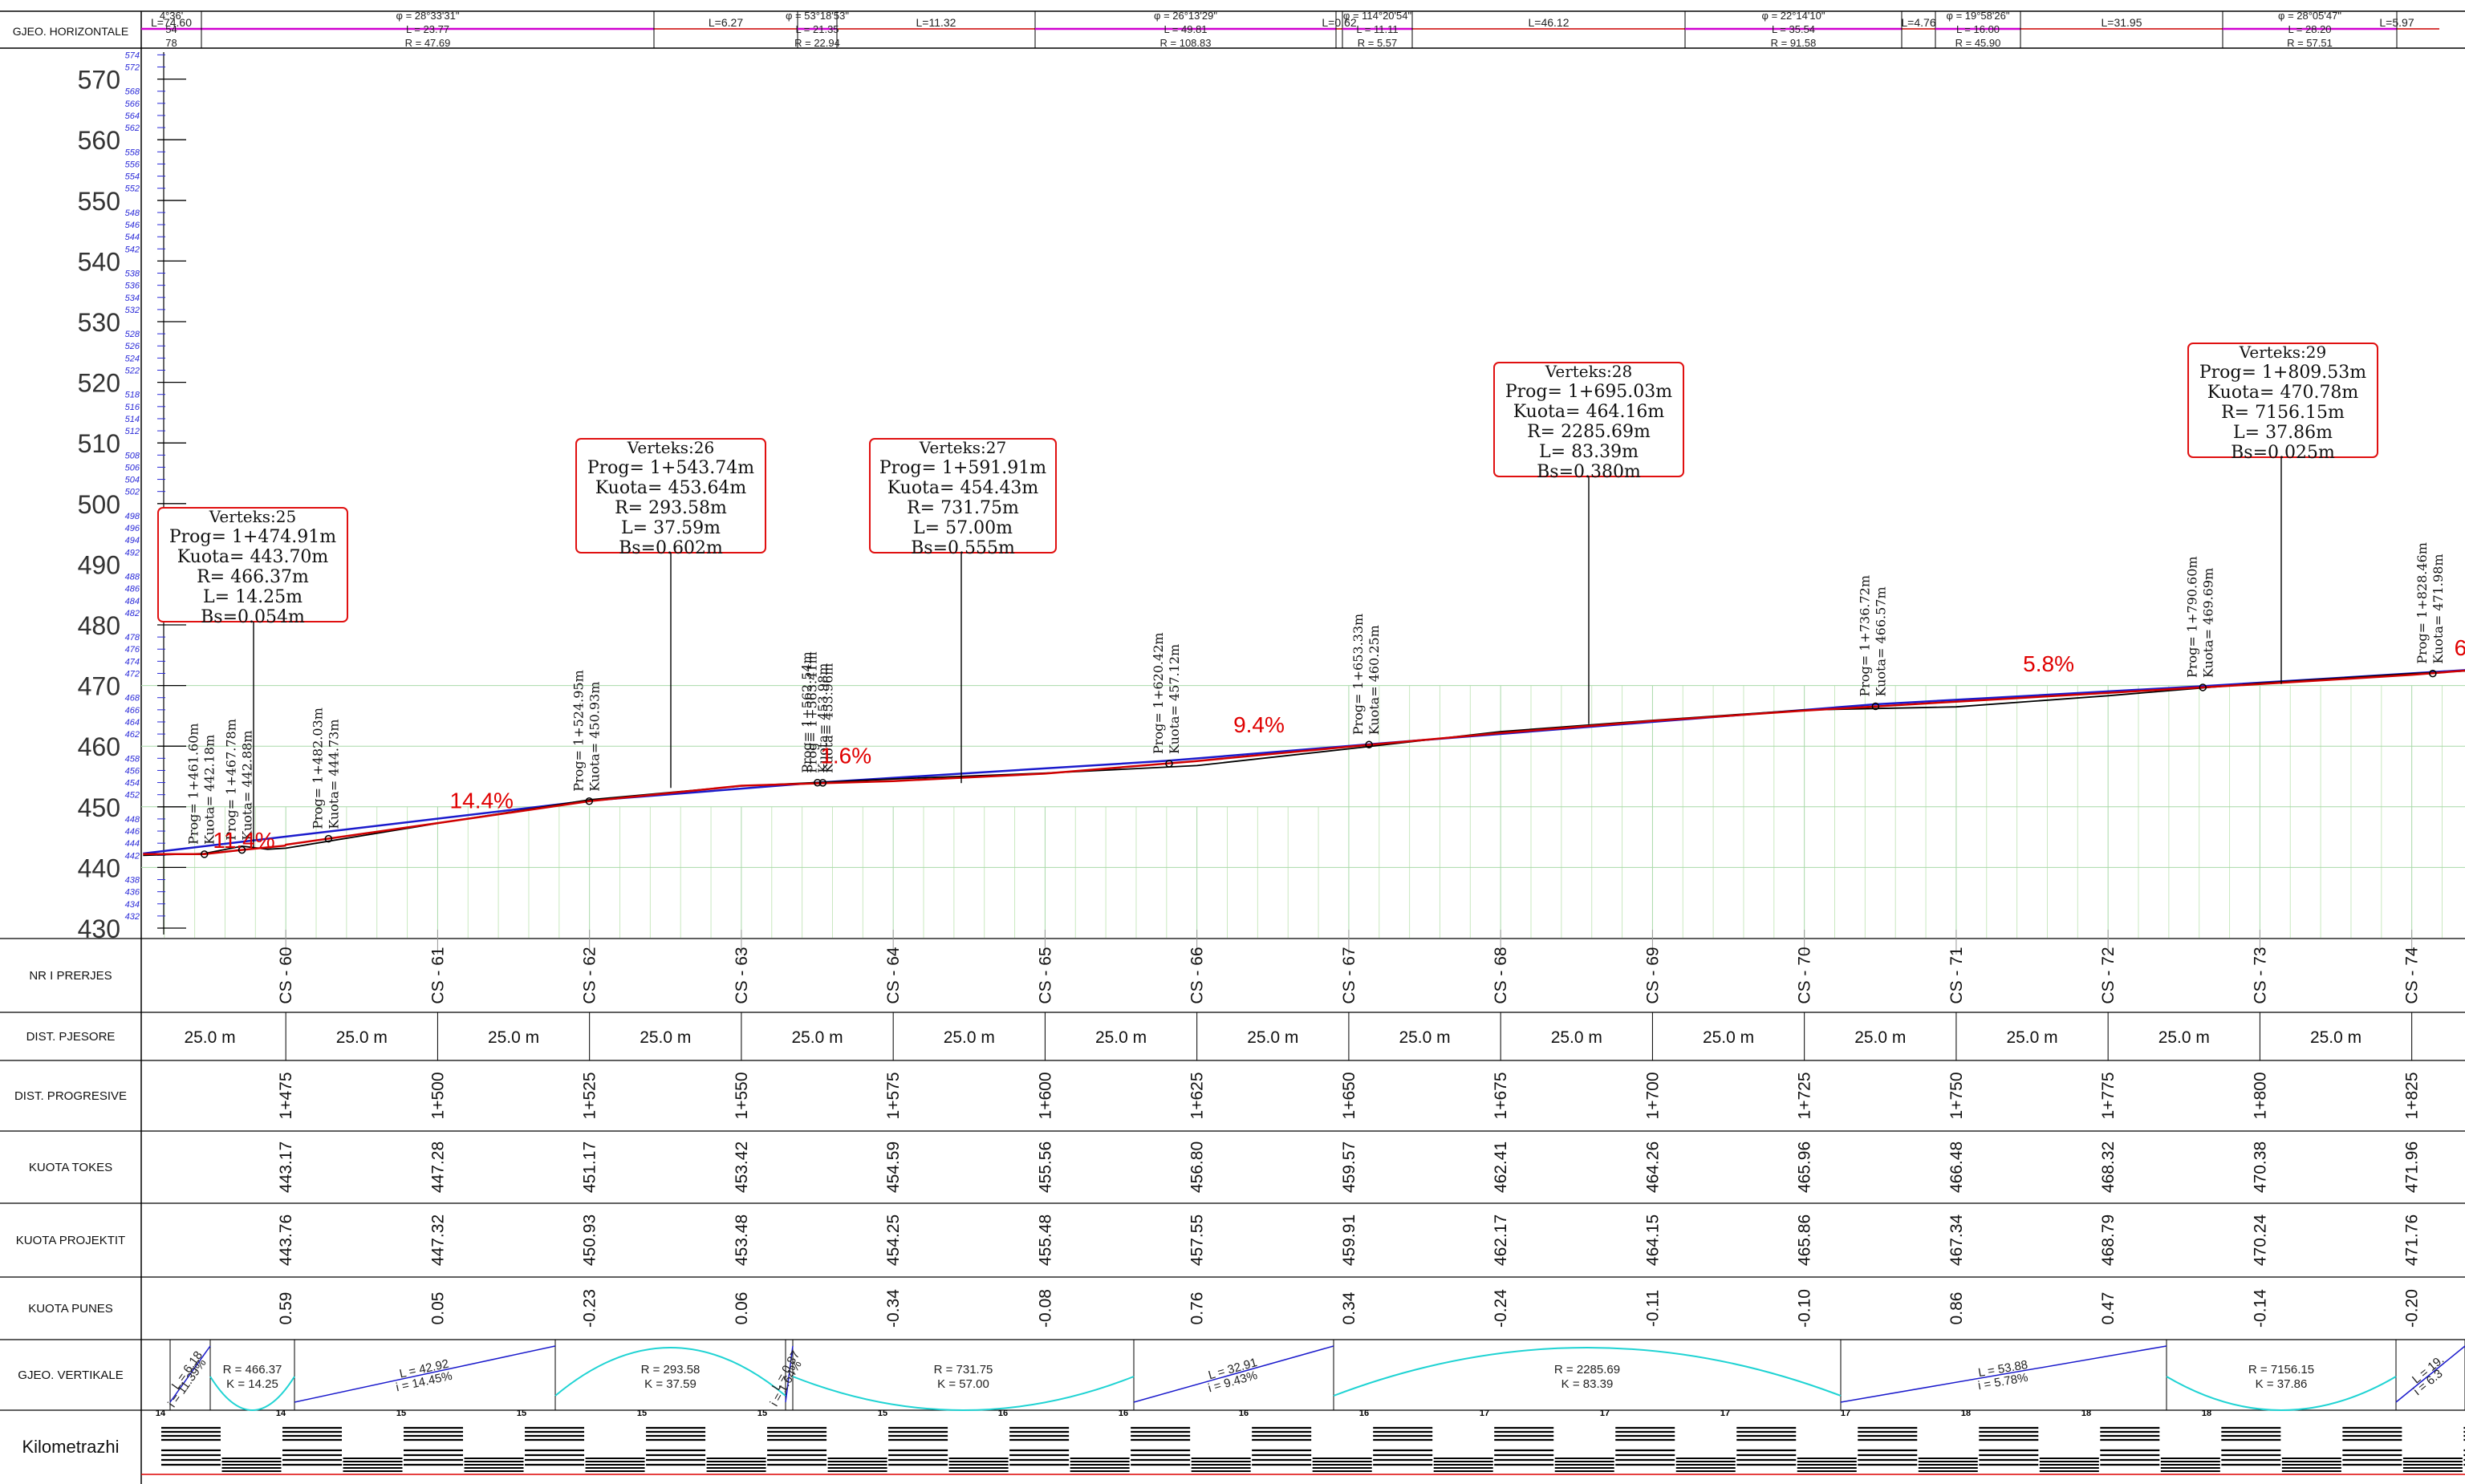  I want to click on vertex-detail-line: Kuota= 453.64m, so click(671, 488).